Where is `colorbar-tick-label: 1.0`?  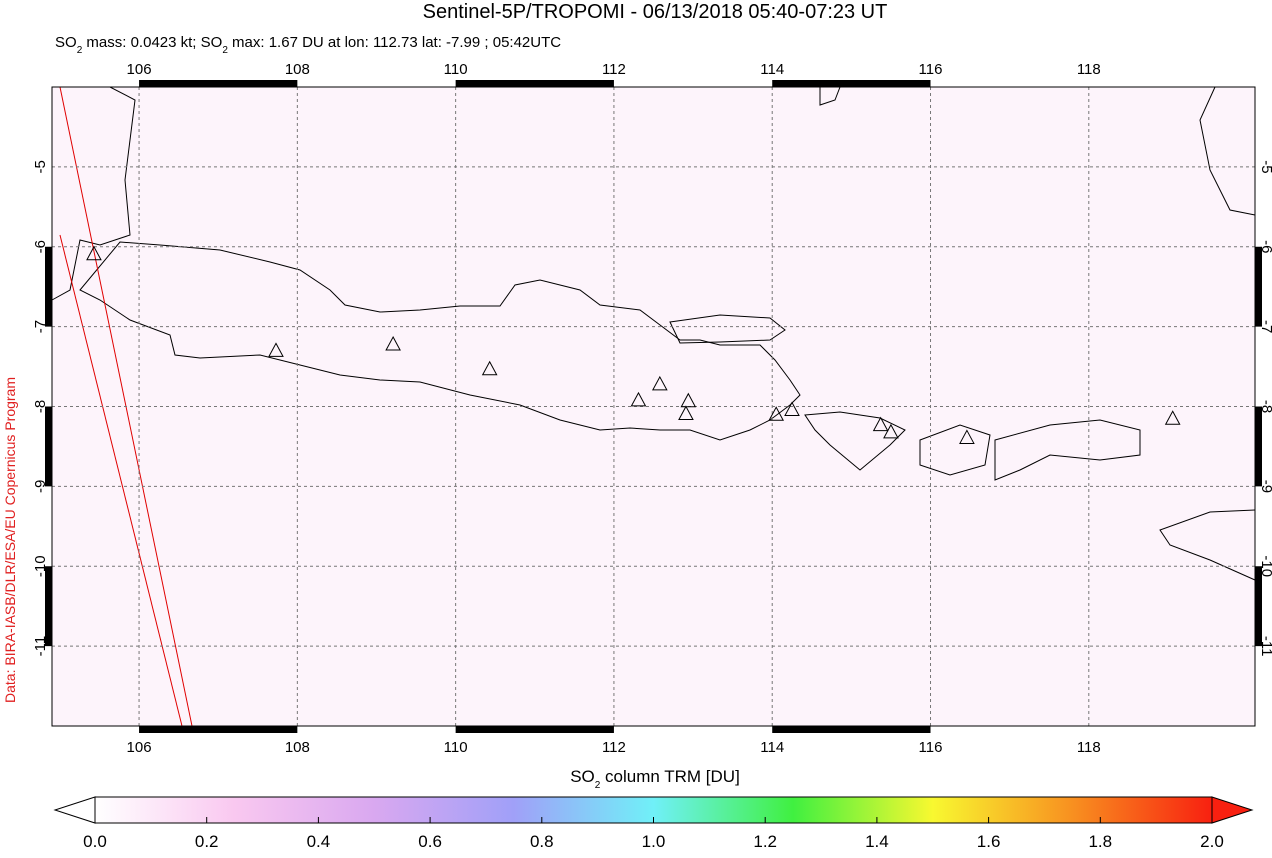 colorbar-tick-label: 1.0 is located at coordinates (654, 841).